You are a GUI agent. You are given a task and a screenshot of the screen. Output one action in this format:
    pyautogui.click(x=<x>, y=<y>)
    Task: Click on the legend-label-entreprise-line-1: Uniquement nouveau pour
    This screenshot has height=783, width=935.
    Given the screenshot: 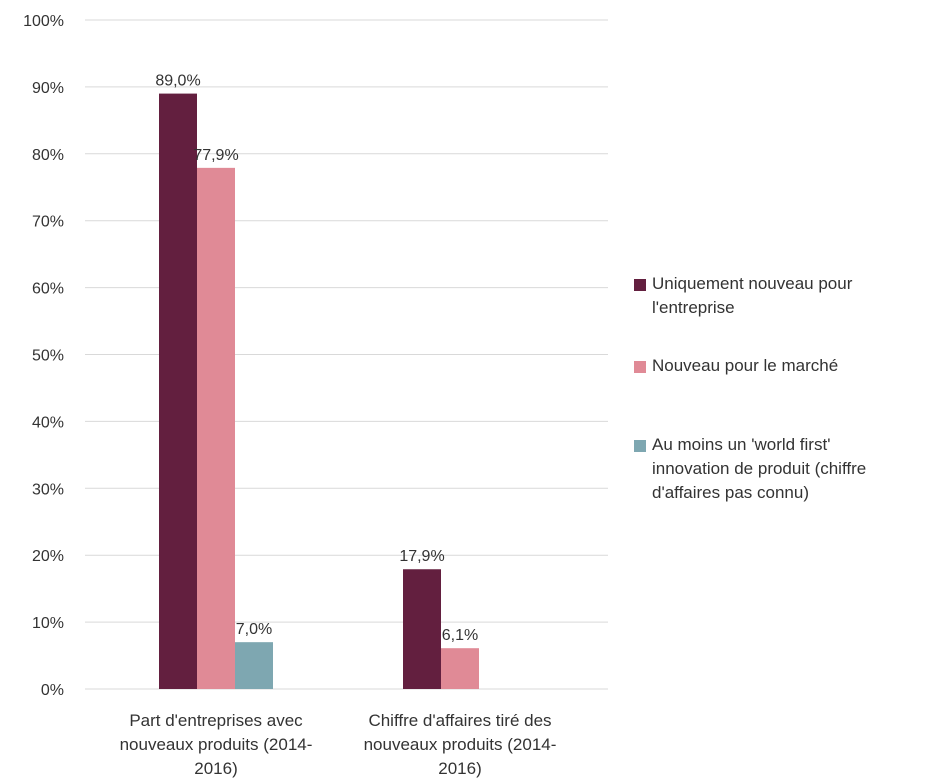 What is the action you would take?
    pyautogui.click(x=752, y=283)
    